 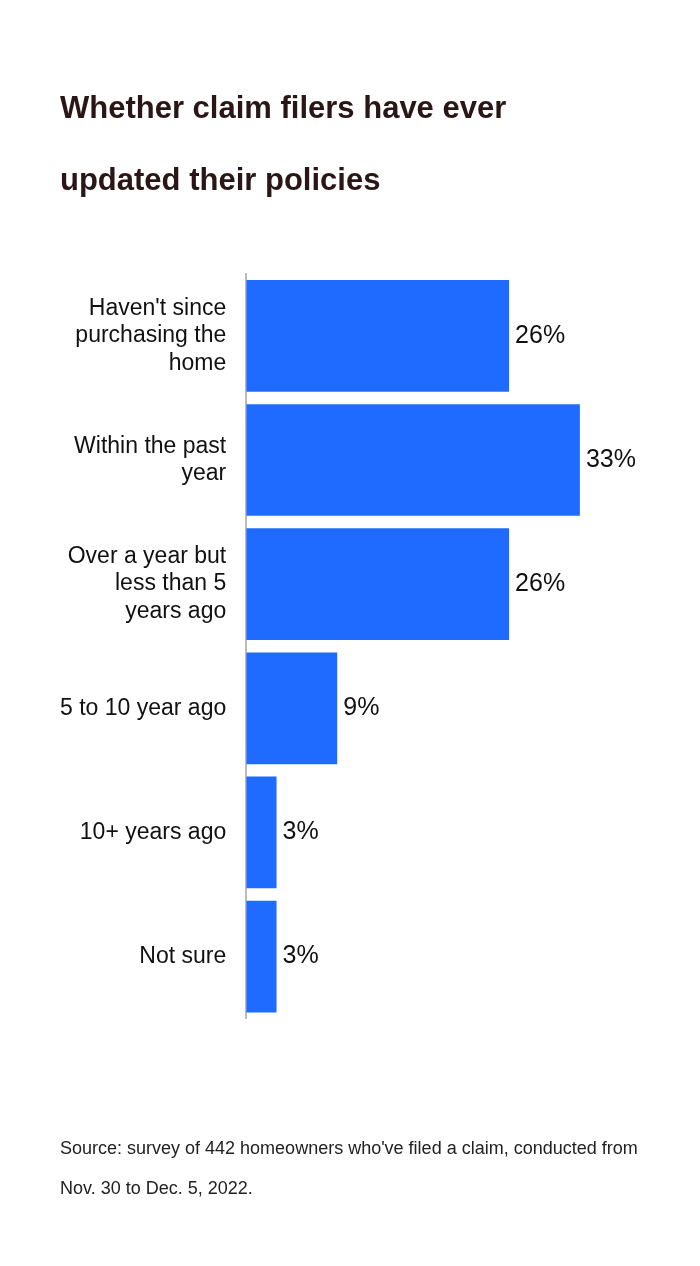 I want to click on chart-title: Whether claim filers have ever updated their policies, so click(x=284, y=144).